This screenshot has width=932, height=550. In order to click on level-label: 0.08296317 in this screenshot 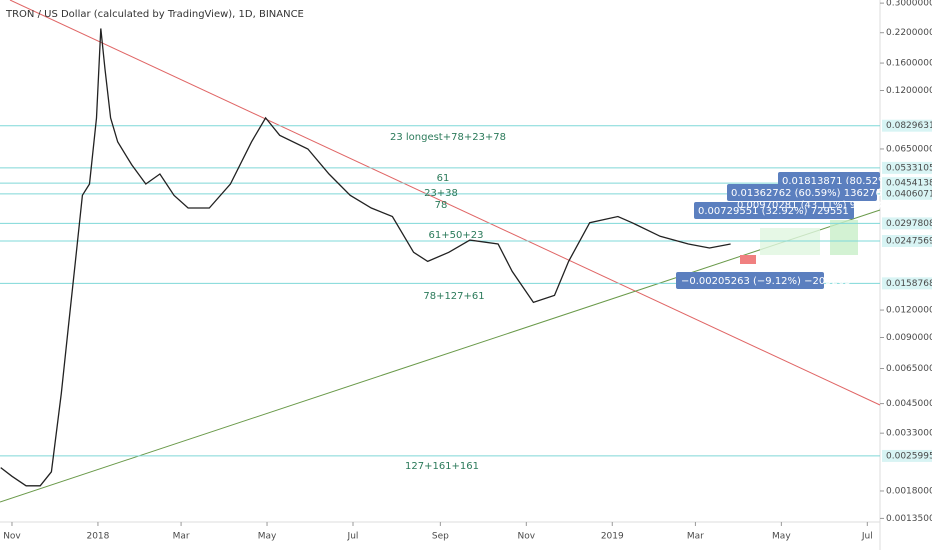, I will do `click(909, 126)`.